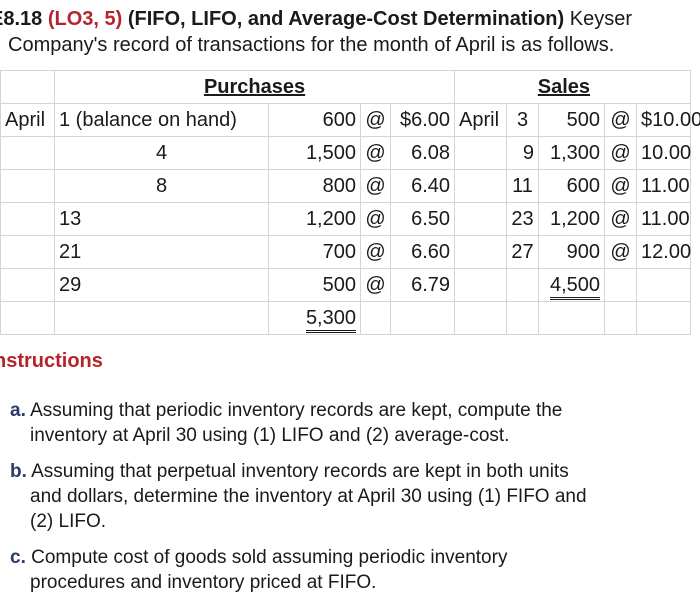 This screenshot has height=610, width=700. What do you see at coordinates (572, 219) in the screenshot?
I see `sale-units: 1,200` at bounding box center [572, 219].